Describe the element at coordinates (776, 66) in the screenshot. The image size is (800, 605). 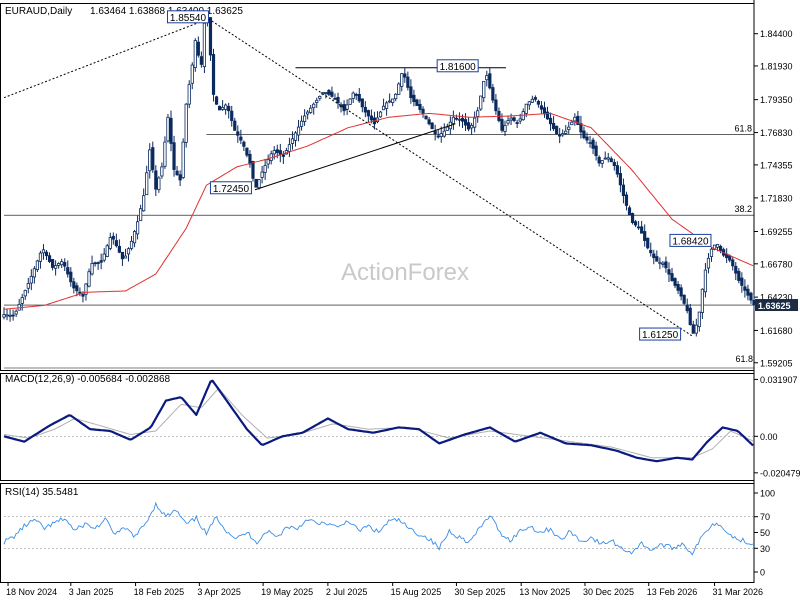
I see `price-y-tick-label: 1.81930` at that location.